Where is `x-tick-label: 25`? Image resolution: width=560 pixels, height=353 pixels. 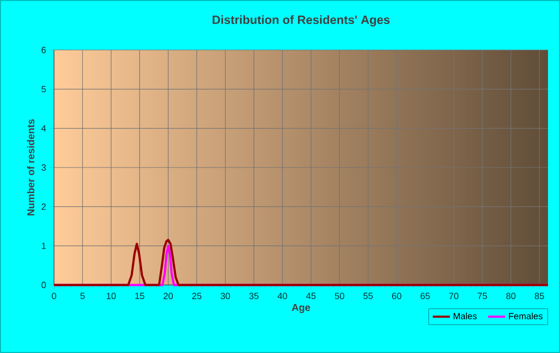
x-tick-label: 25 is located at coordinates (197, 296).